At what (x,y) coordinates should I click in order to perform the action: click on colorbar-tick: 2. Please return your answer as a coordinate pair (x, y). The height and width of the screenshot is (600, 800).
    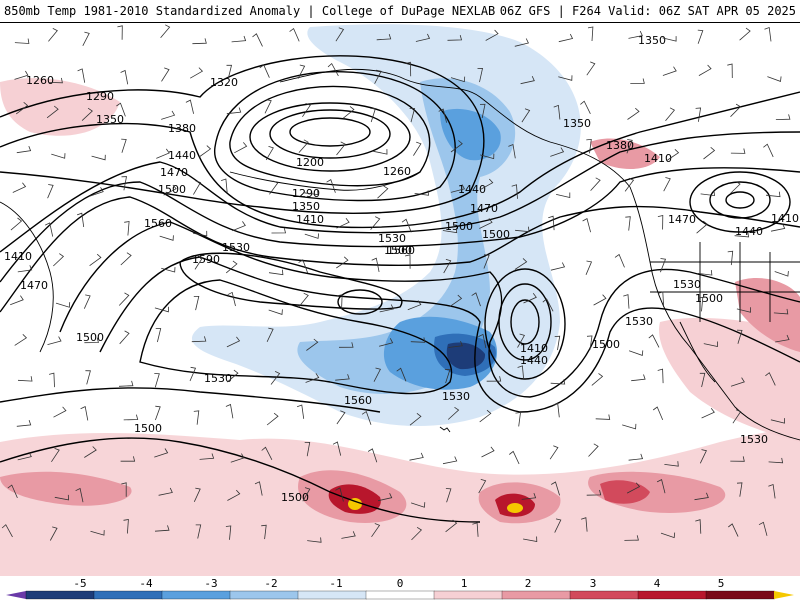
    Looking at the image, I should click on (528, 583).